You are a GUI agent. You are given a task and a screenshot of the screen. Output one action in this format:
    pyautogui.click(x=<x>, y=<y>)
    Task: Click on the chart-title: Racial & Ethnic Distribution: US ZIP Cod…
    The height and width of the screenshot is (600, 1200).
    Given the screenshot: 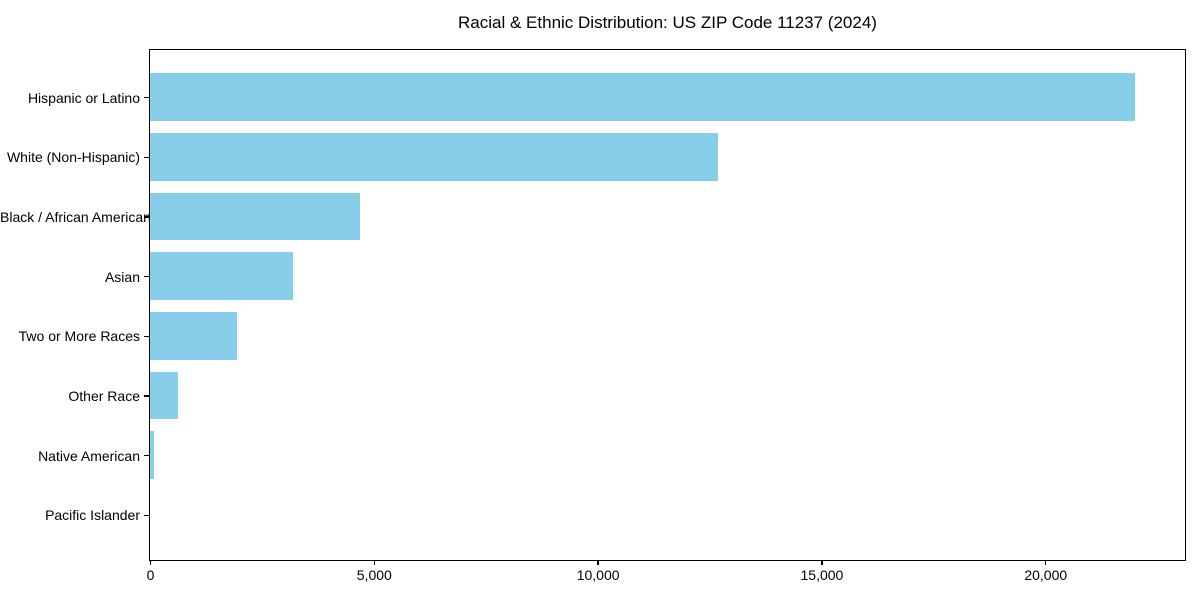 What is the action you would take?
    pyautogui.click(x=667, y=22)
    